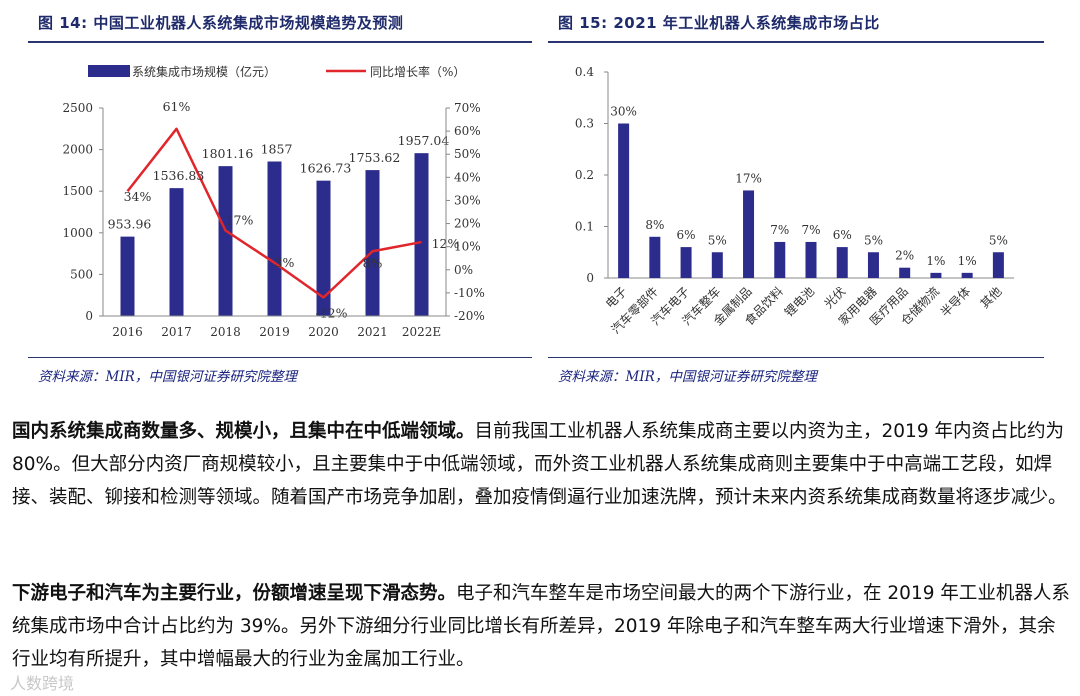  Describe the element at coordinates (89, 316) in the screenshot. I see `left-tick-label: 0` at that location.